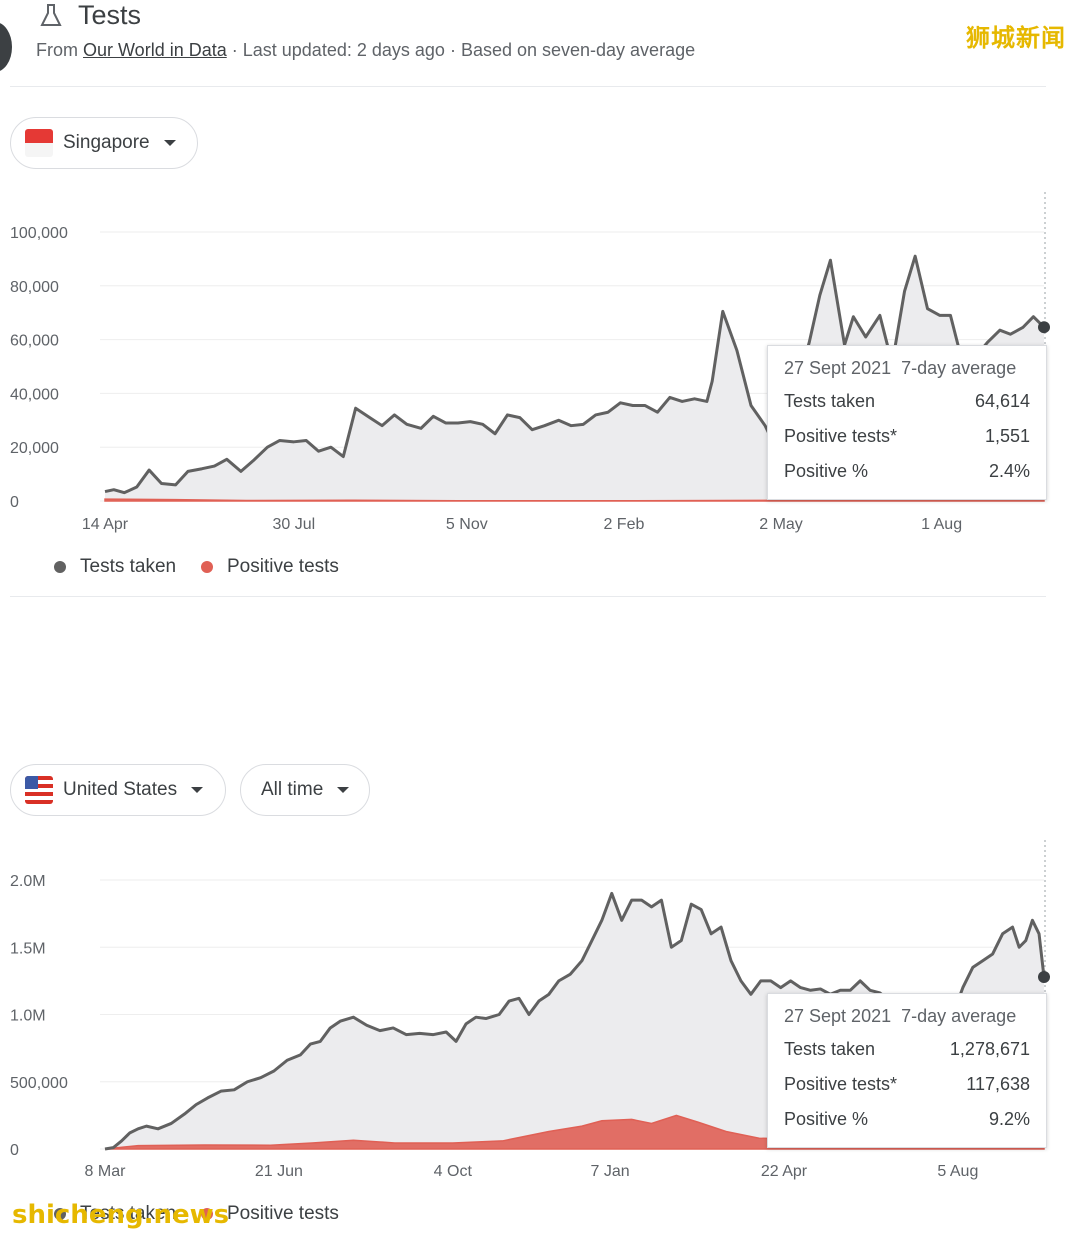 This screenshot has height=1239, width=1080. Describe the element at coordinates (781, 524) in the screenshot. I see `x-tick-label: 2 May` at that location.